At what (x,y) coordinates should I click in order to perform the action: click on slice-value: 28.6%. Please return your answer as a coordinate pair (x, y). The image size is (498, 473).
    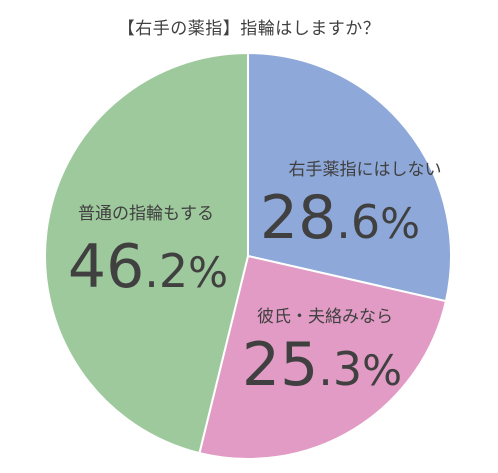
    Looking at the image, I should click on (340, 218).